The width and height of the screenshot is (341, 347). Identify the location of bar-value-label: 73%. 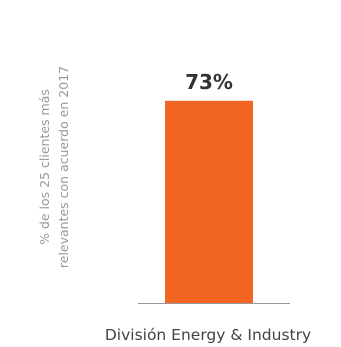
(209, 82).